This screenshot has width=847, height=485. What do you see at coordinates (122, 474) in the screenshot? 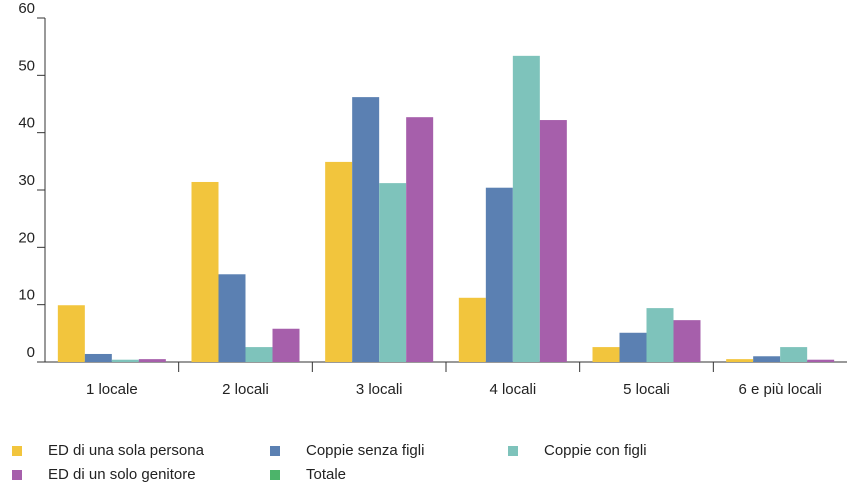
I see `legend-label: ED di un solo genitore` at bounding box center [122, 474].